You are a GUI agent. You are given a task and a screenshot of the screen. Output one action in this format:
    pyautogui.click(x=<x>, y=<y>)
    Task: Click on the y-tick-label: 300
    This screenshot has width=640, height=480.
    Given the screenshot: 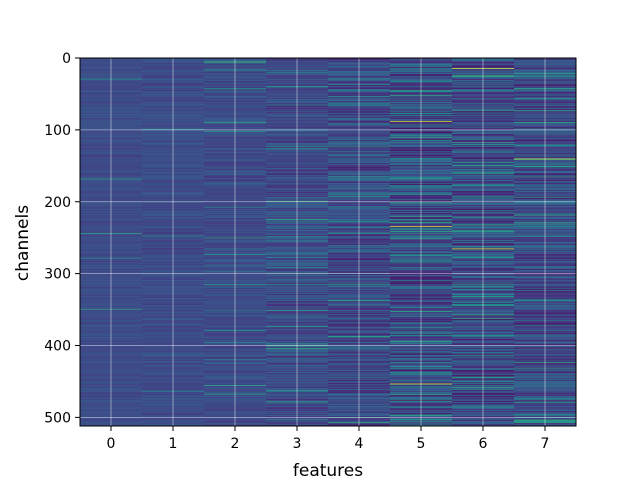 What is the action you would take?
    pyautogui.click(x=57, y=275)
    